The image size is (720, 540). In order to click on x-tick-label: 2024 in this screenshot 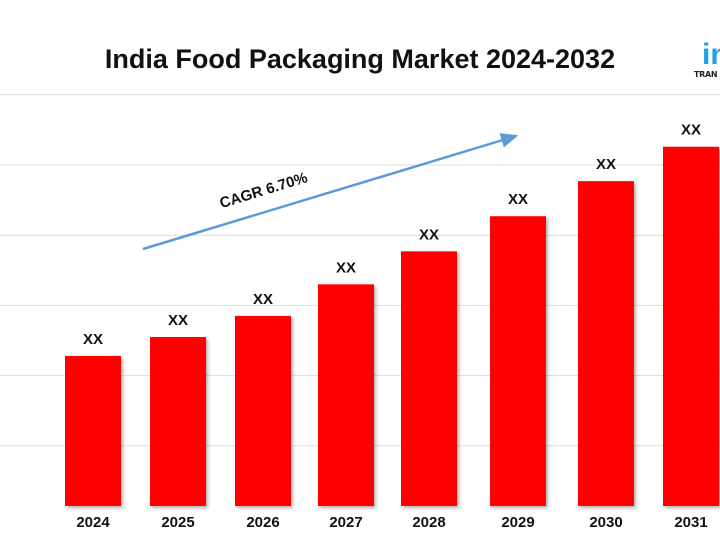, I will do `click(93, 522)`.